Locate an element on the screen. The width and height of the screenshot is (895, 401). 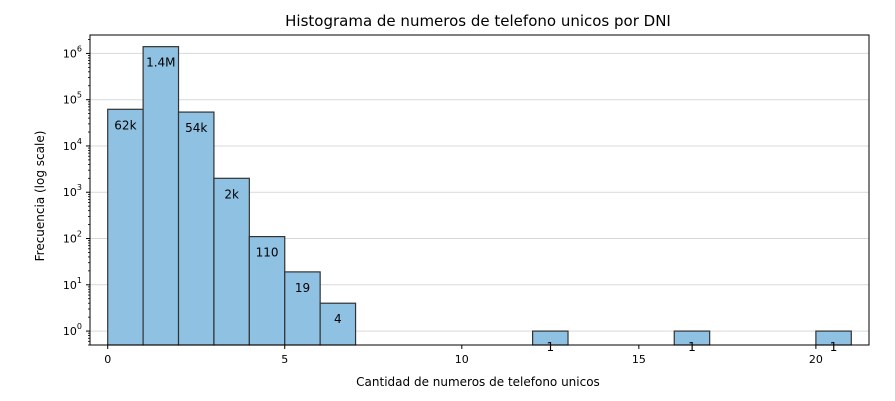
x-tick-label: 20 is located at coordinates (816, 359).